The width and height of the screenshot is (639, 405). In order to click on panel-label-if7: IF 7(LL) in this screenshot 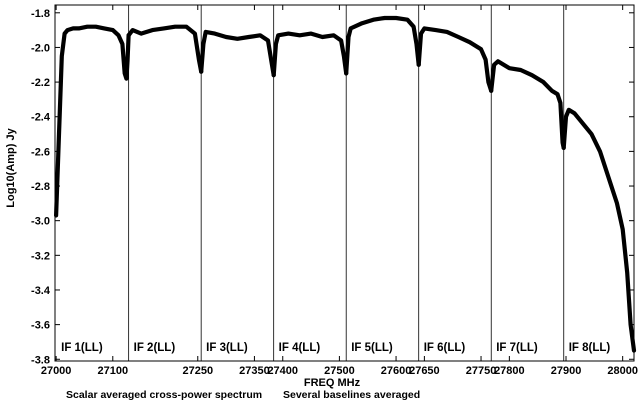, I will do `click(517, 348)`.